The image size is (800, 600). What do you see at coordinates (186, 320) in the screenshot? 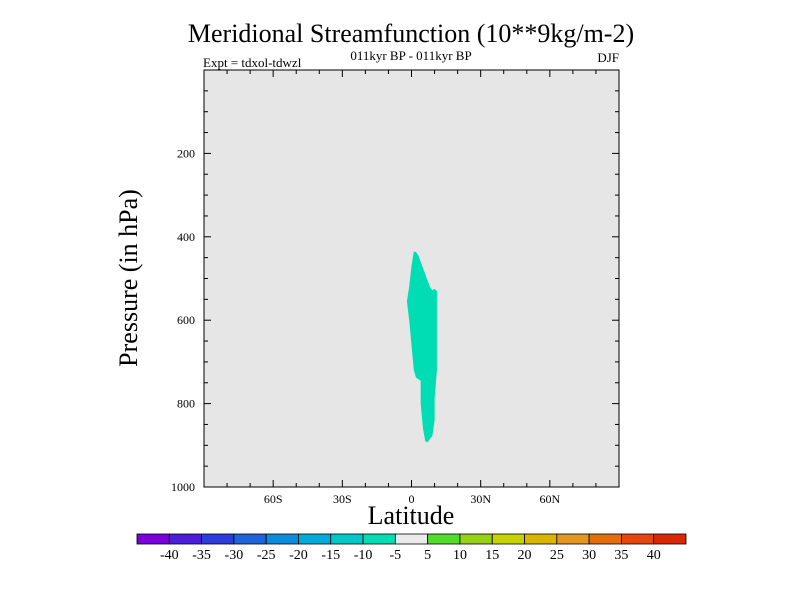
I see `y-tick-label: 600` at bounding box center [186, 320].